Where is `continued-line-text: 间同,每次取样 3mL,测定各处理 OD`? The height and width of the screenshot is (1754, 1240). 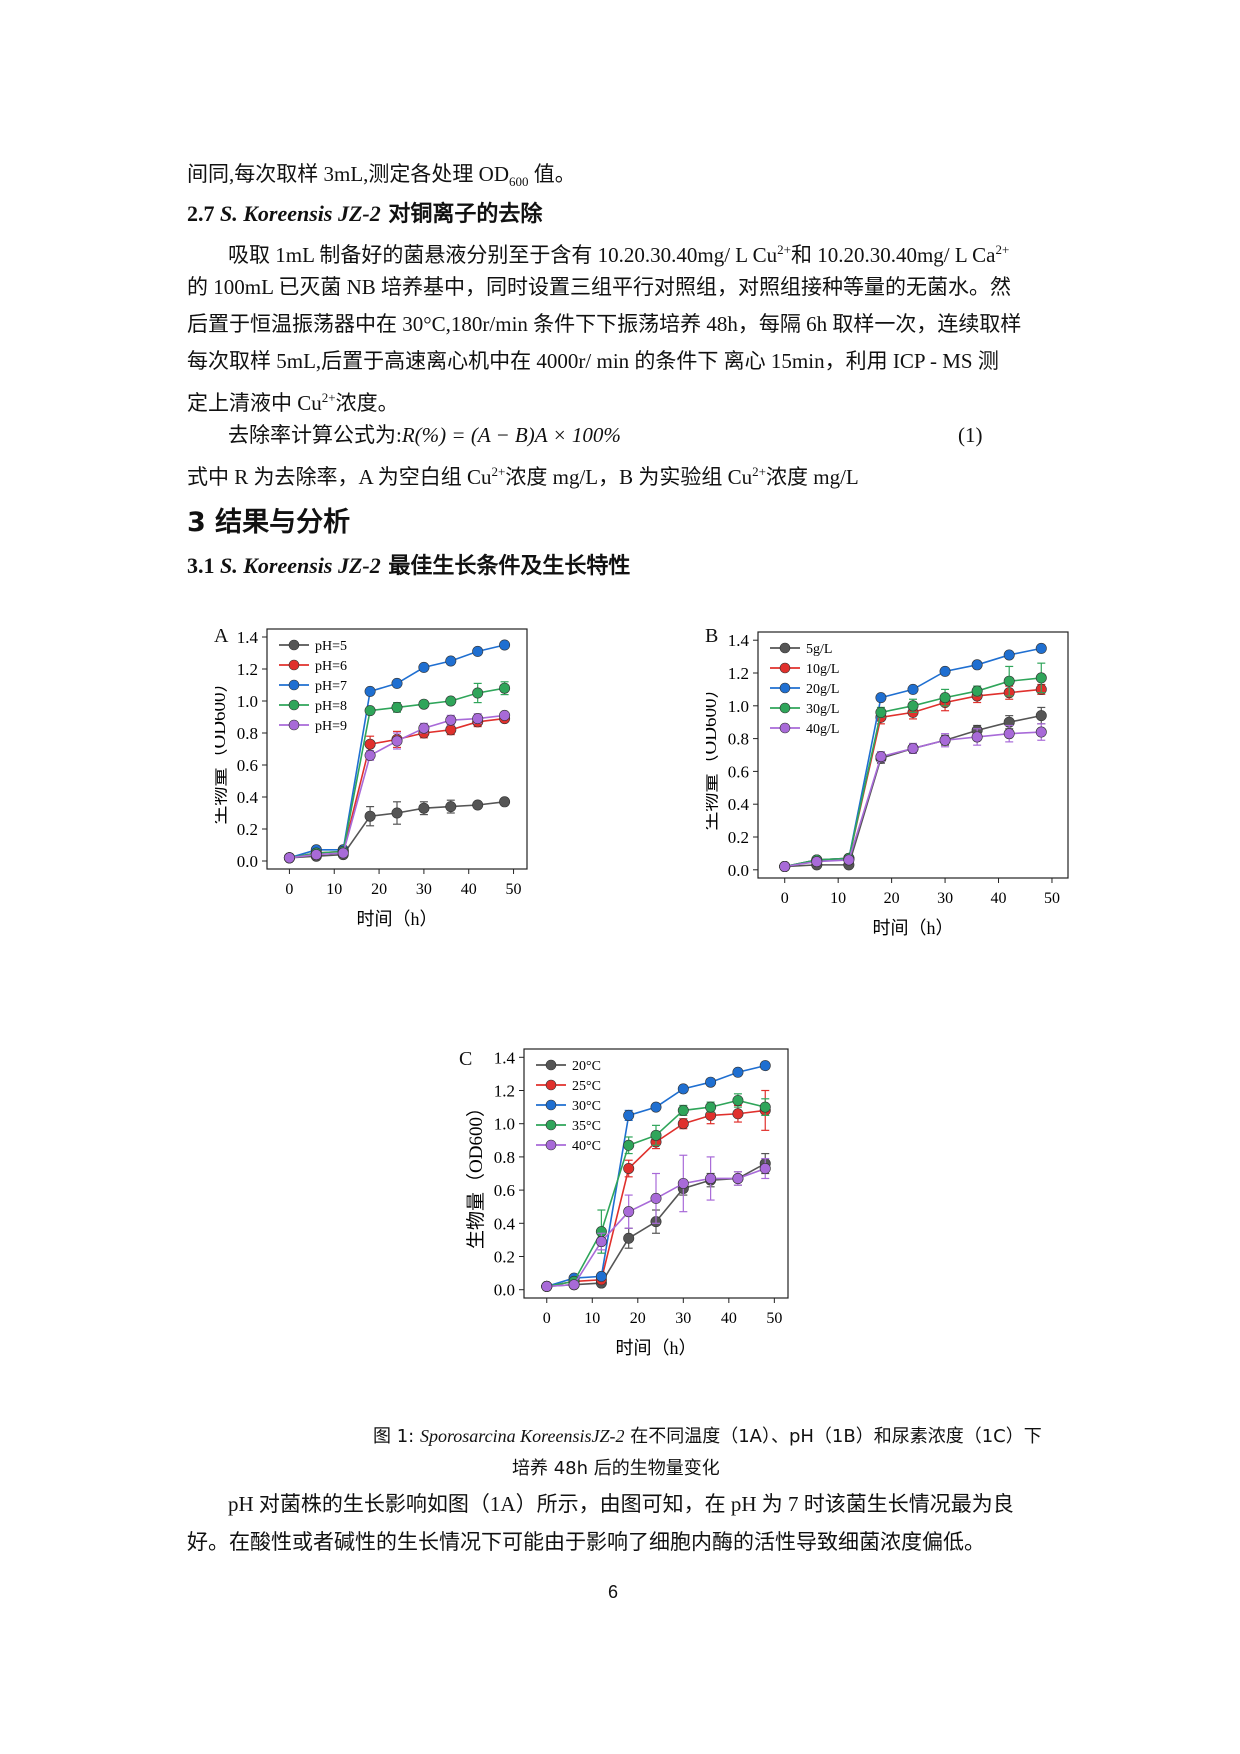 continued-line-text: 间同,每次取样 3mL,测定各处理 OD is located at coordinates (348, 174).